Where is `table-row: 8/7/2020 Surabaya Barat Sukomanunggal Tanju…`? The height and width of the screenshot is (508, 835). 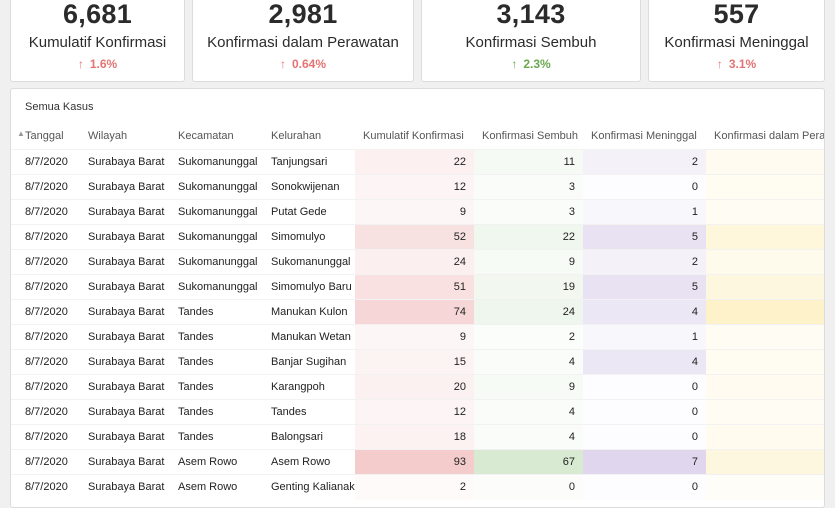 table-row: 8/7/2020 Surabaya Barat Sukomanunggal Tanju… is located at coordinates (417, 162).